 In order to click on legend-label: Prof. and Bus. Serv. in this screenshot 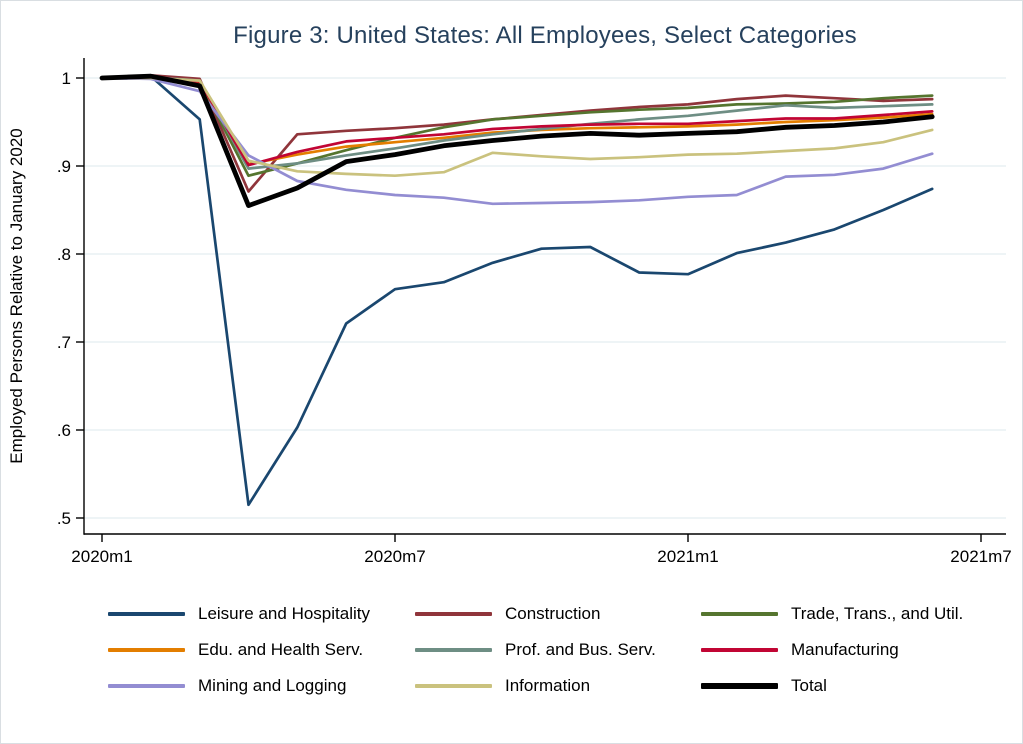, I will do `click(580, 649)`.